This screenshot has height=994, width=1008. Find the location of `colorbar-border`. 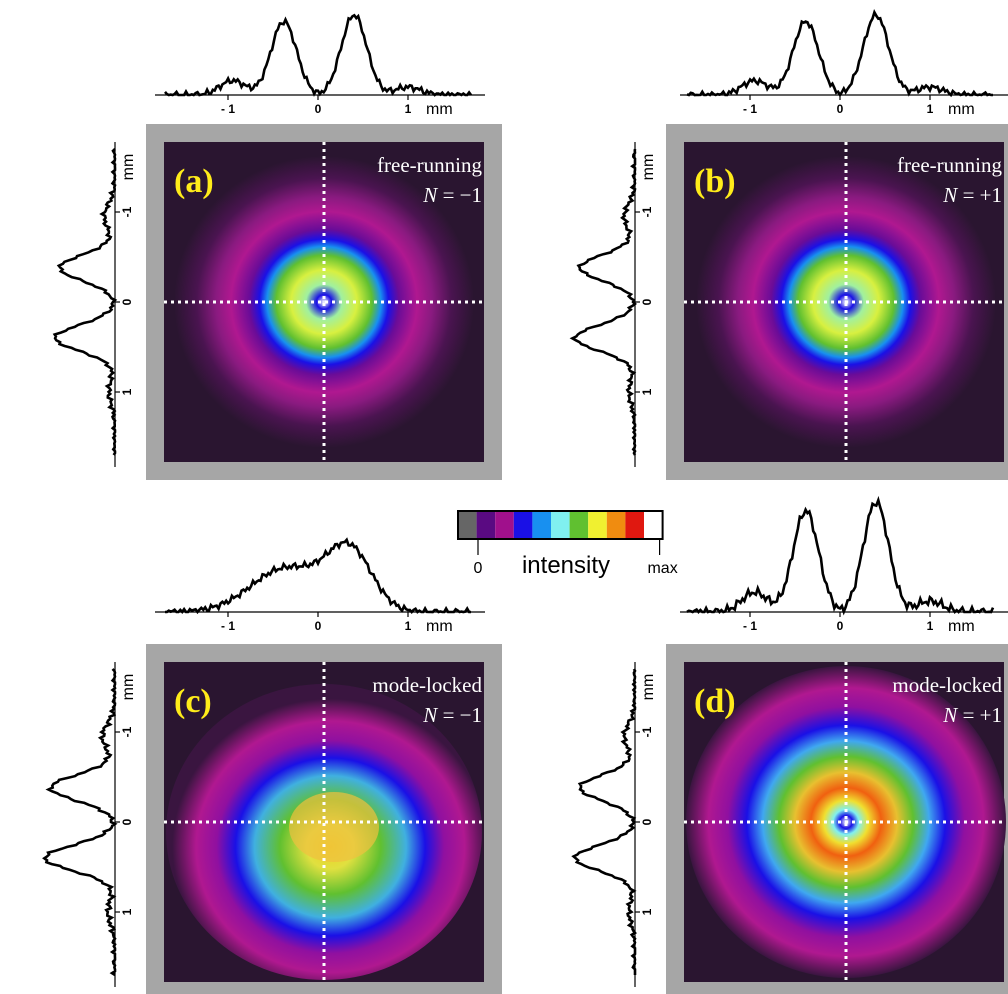

colorbar-border is located at coordinates (560, 525).